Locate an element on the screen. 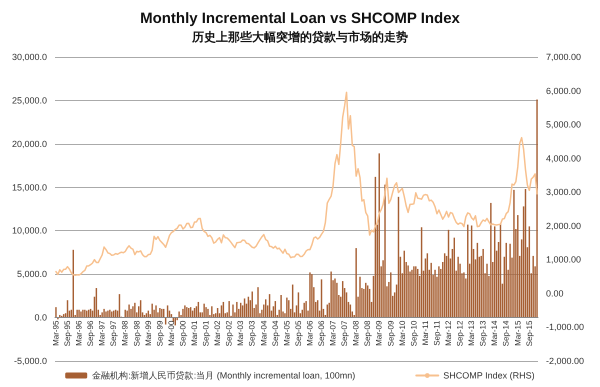 The width and height of the screenshot is (600, 387). y2-tick-label: 1,000.00 is located at coordinates (564, 259).